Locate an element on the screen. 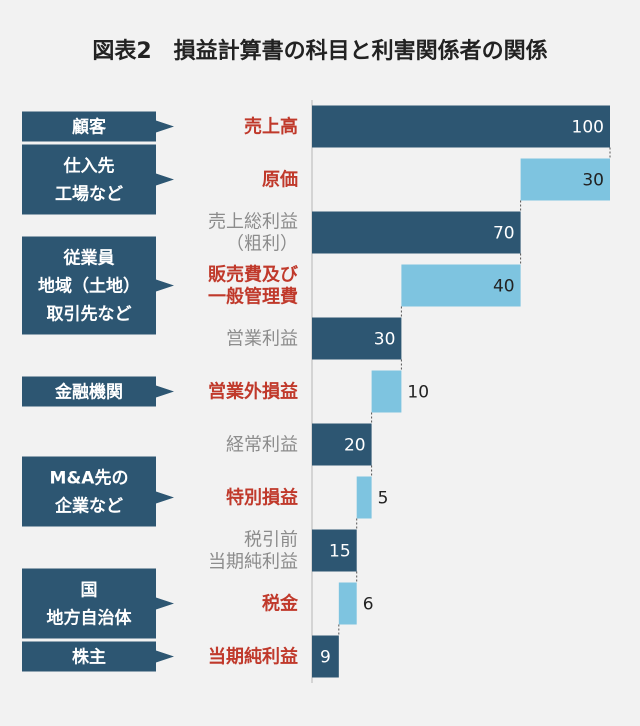  data-label-4: 30 is located at coordinates (385, 340).